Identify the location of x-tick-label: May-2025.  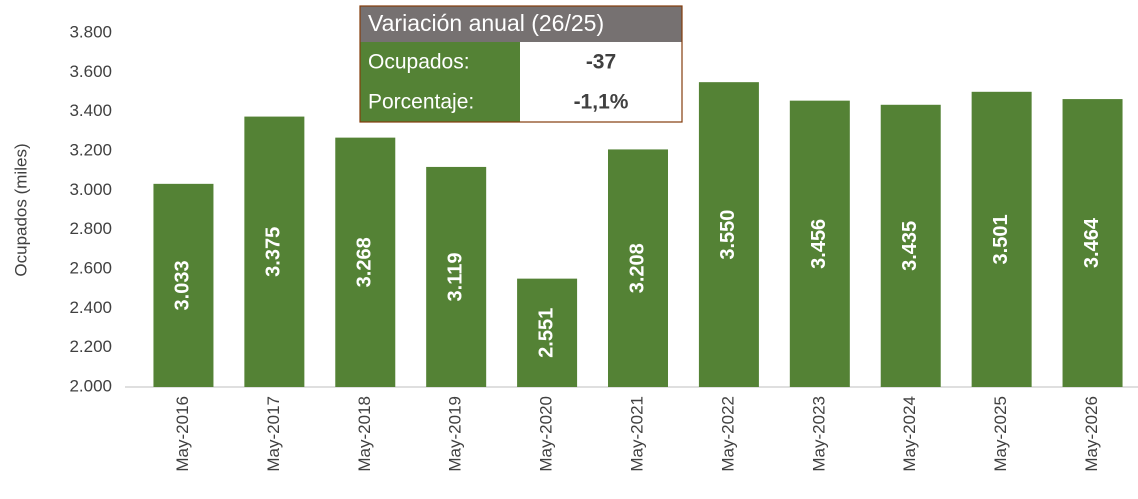
(1000, 434).